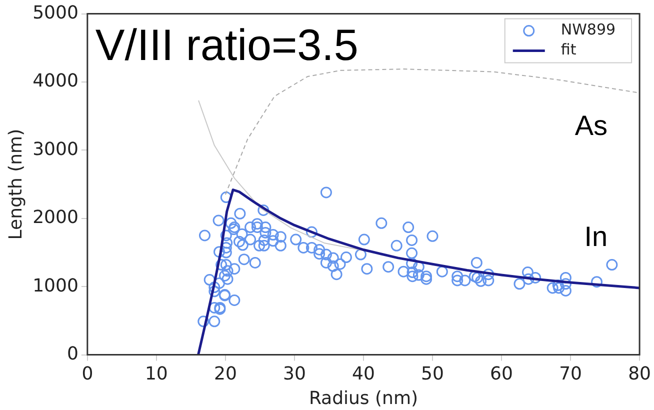  What do you see at coordinates (88, 373) in the screenshot?
I see `x-tick-label: 0` at bounding box center [88, 373].